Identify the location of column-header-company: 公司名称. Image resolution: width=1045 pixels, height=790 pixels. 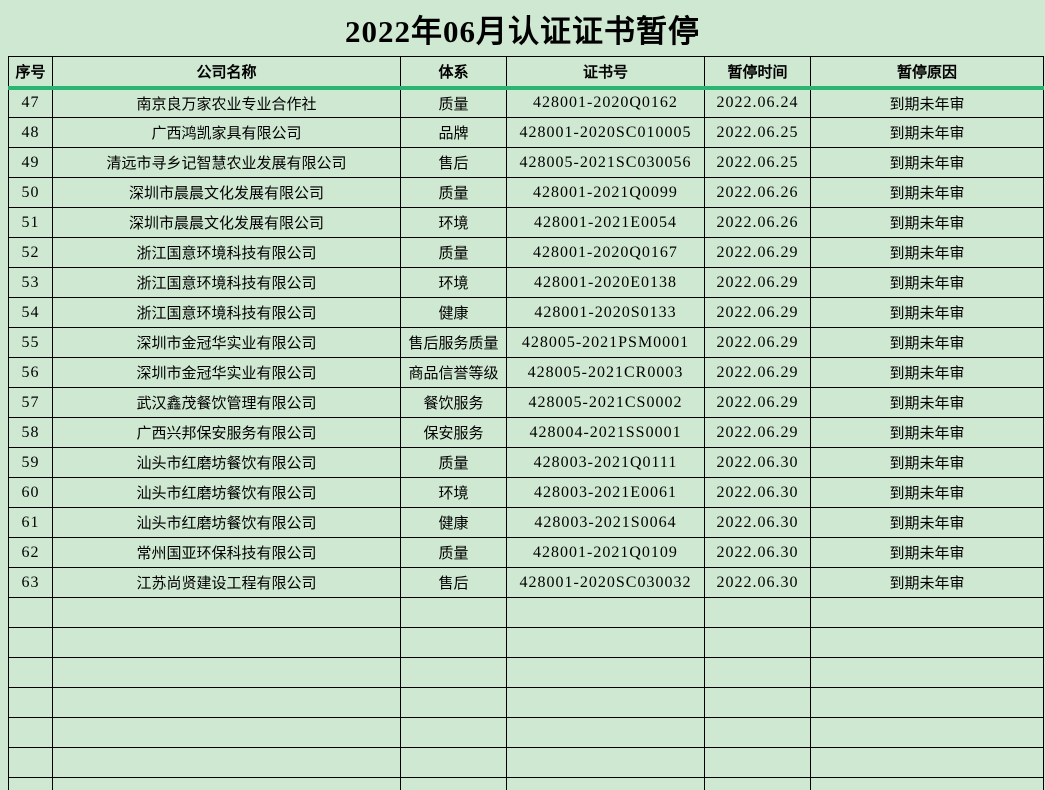
(226, 73).